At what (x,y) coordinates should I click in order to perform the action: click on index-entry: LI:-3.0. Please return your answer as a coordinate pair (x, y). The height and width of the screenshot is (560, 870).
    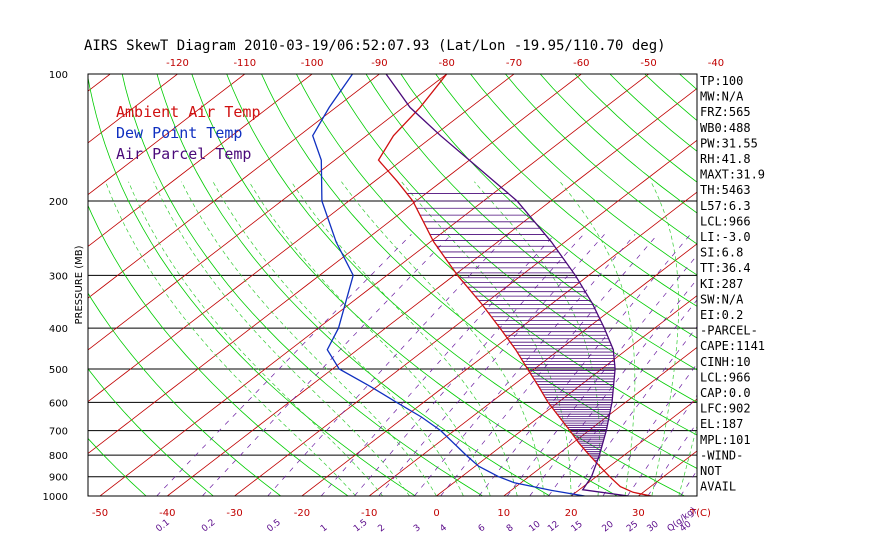
    Looking at the image, I should click on (725, 237).